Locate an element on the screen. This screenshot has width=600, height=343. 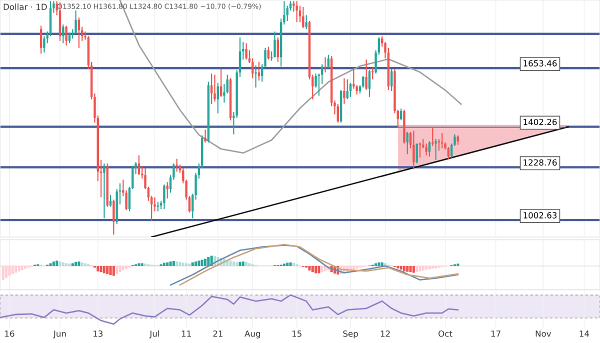
x-tick-label: 16 is located at coordinates (9, 333).